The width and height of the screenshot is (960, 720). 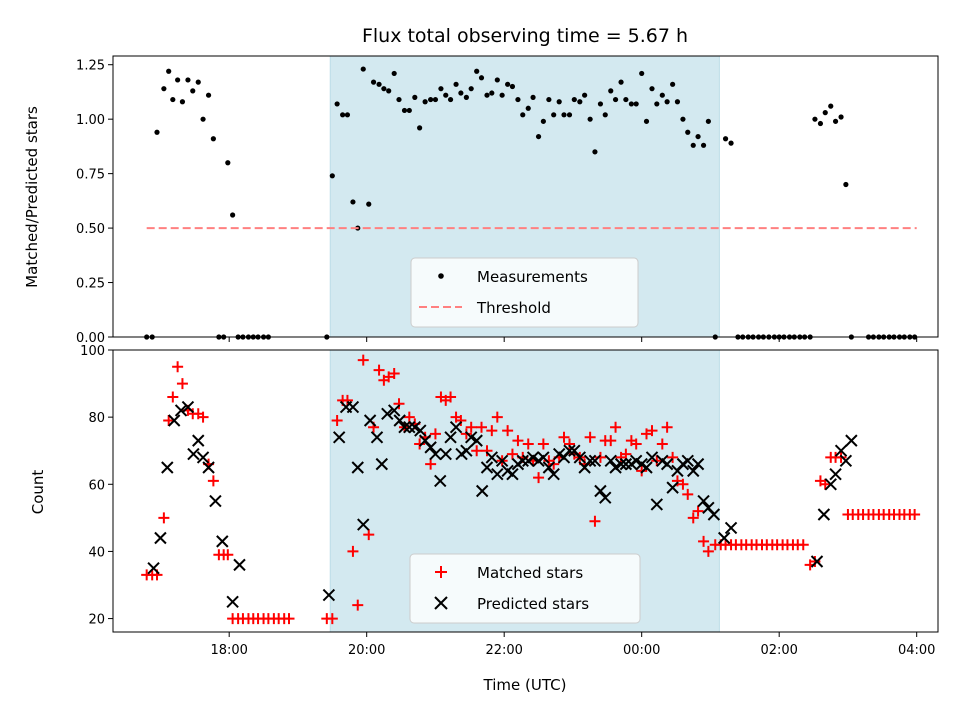 What do you see at coordinates (228, 650) in the screenshot?
I see `x-tick-label: 18:00` at bounding box center [228, 650].